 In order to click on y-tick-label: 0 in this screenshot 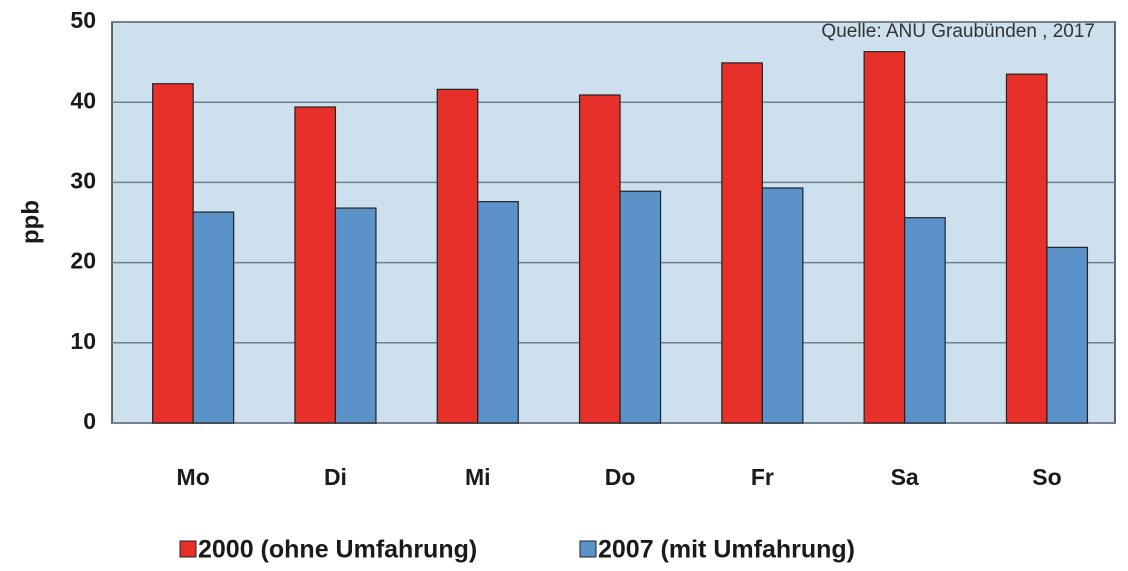, I will do `click(89, 421)`.